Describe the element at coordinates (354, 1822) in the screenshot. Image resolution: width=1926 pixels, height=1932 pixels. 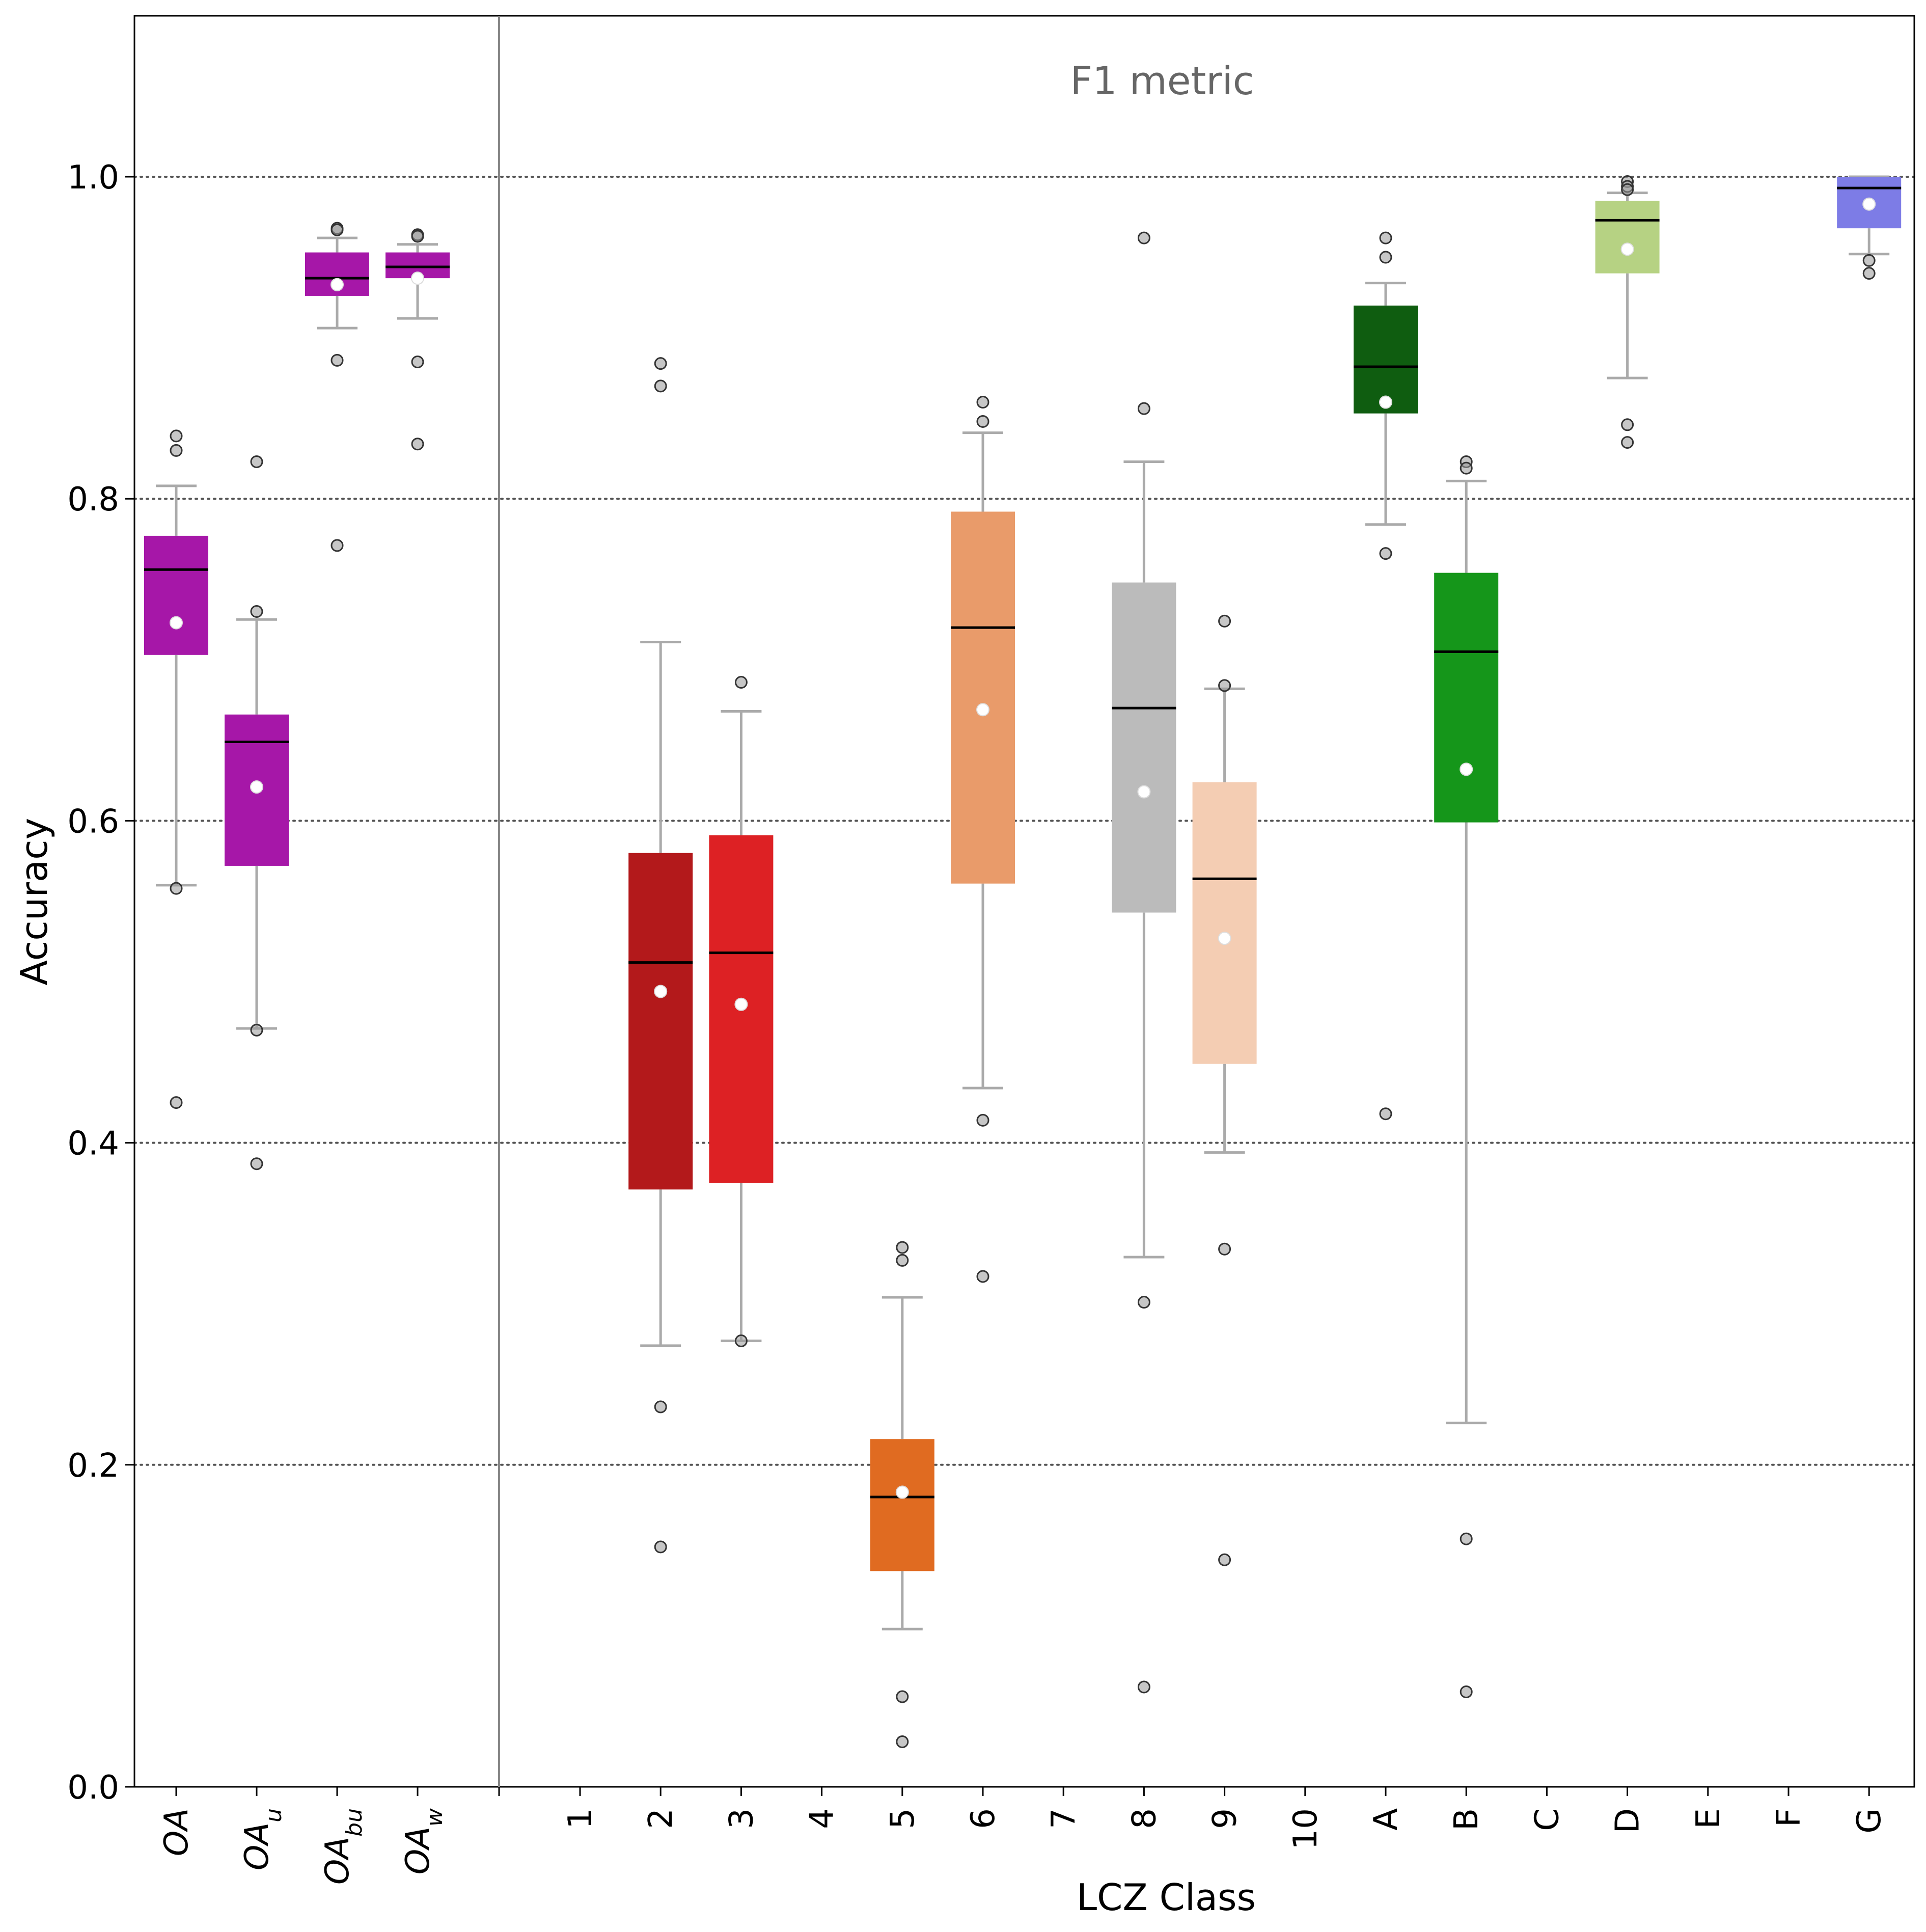
I see `tick-label-subscript: bu` at that location.